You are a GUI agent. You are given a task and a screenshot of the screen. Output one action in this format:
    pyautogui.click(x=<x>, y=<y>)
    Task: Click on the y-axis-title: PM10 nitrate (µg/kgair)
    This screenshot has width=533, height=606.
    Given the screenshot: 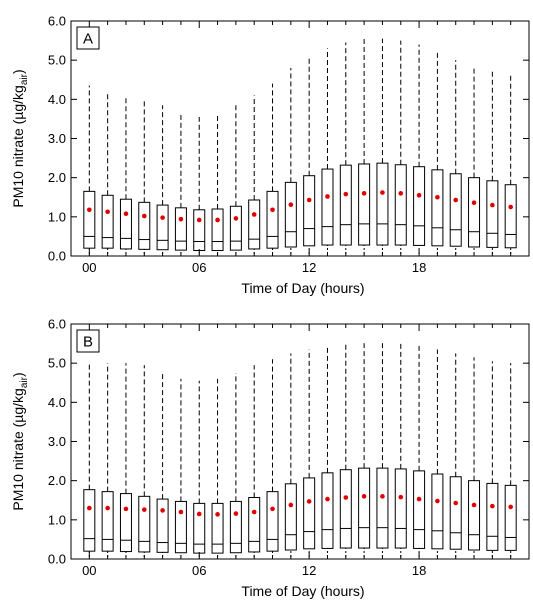 What is the action you would take?
    pyautogui.click(x=20, y=138)
    